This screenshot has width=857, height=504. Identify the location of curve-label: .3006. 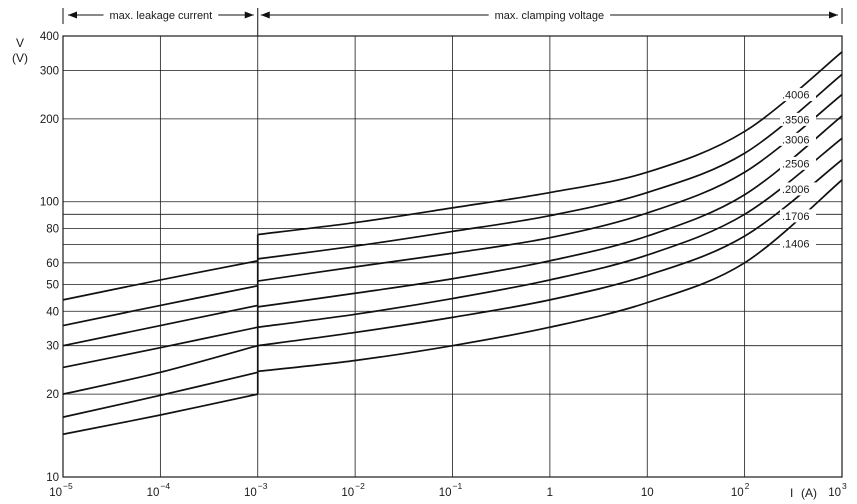
(796, 140).